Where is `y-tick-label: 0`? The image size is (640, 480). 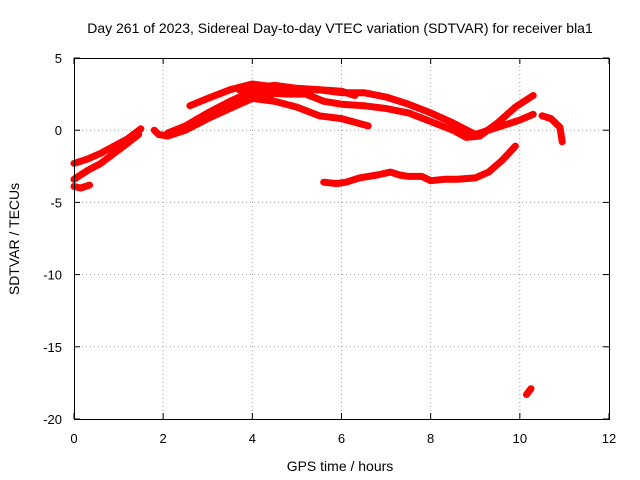 y-tick-label: 0 is located at coordinates (58, 130).